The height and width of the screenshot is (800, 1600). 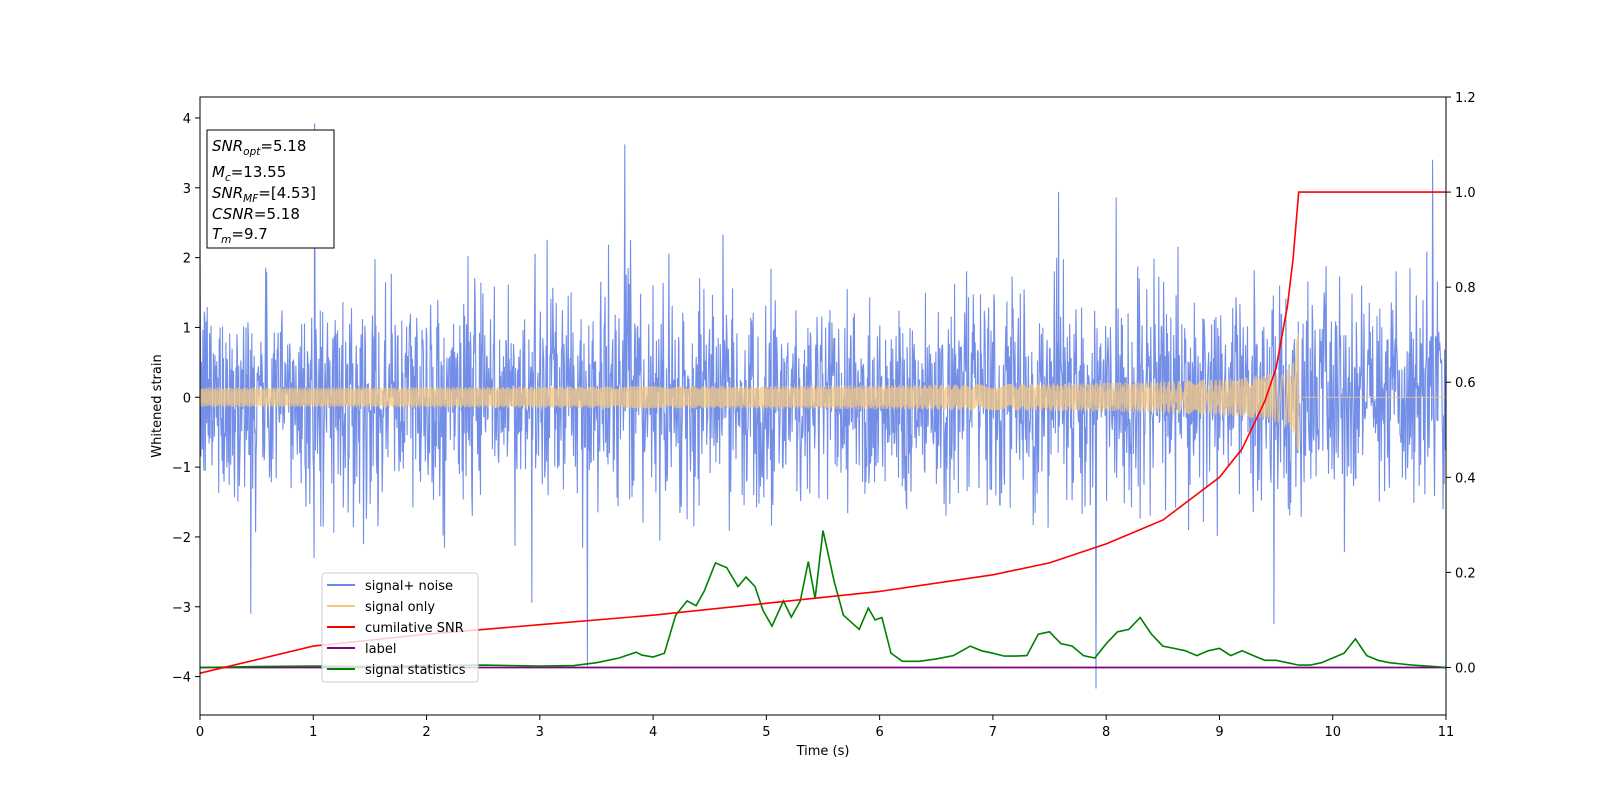 I want to click on x-tick-label: 10, so click(x=1332, y=732).